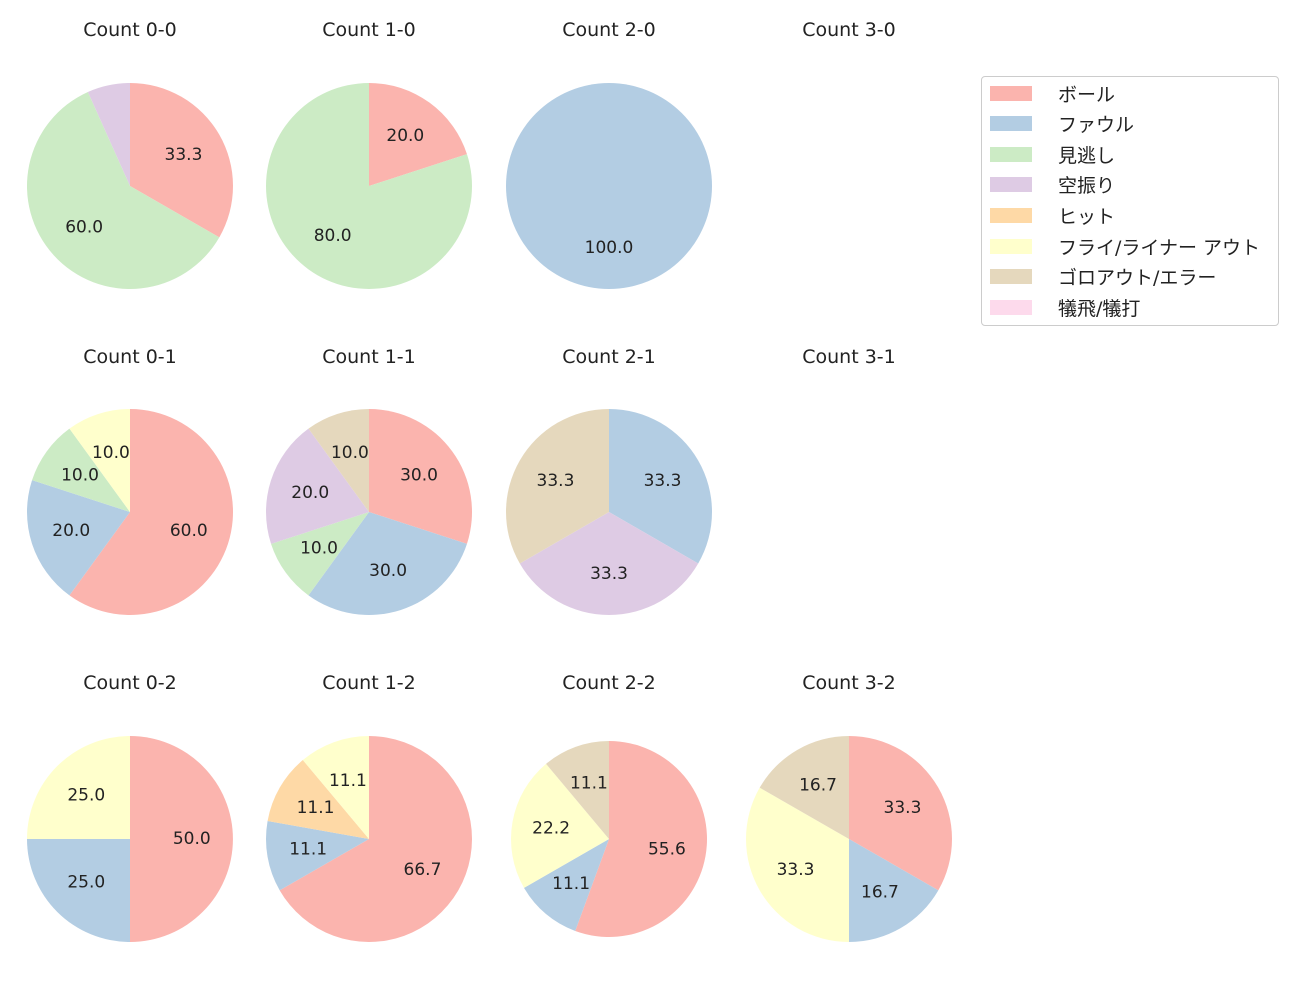 This screenshot has height=1000, width=1300. What do you see at coordinates (86, 883) in the screenshot?
I see `slice-label: 25.0` at bounding box center [86, 883].